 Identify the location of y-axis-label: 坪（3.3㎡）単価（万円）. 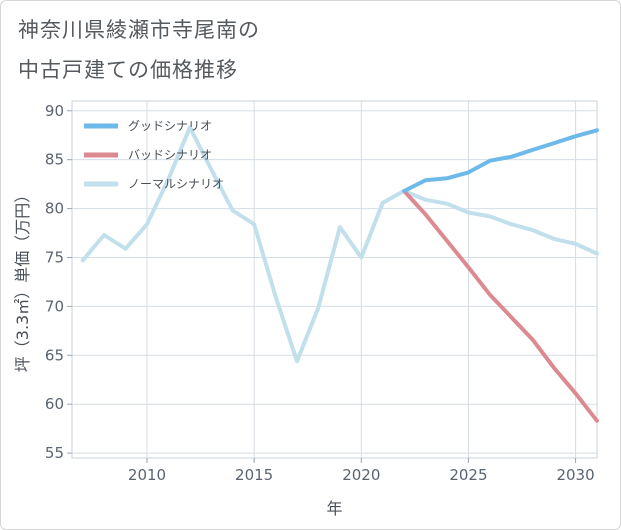
(22, 279).